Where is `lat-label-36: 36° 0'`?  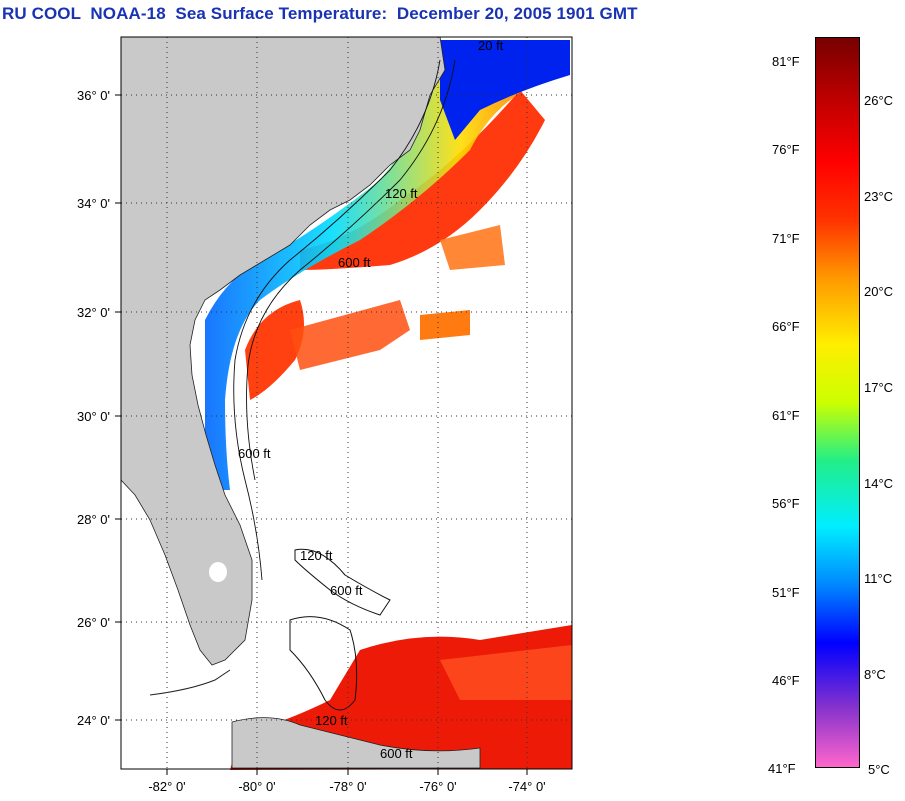
lat-label-36: 36° 0' is located at coordinates (93, 95).